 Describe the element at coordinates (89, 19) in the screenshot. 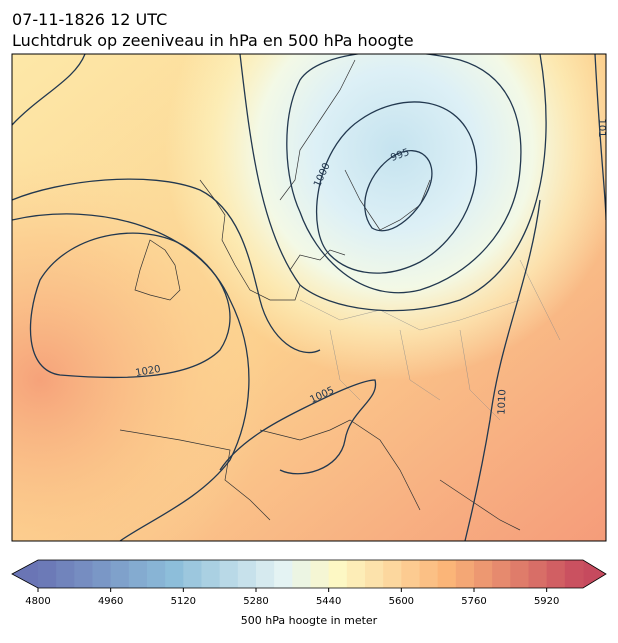

I see `title: 07-11-1826 12 UTC` at that location.